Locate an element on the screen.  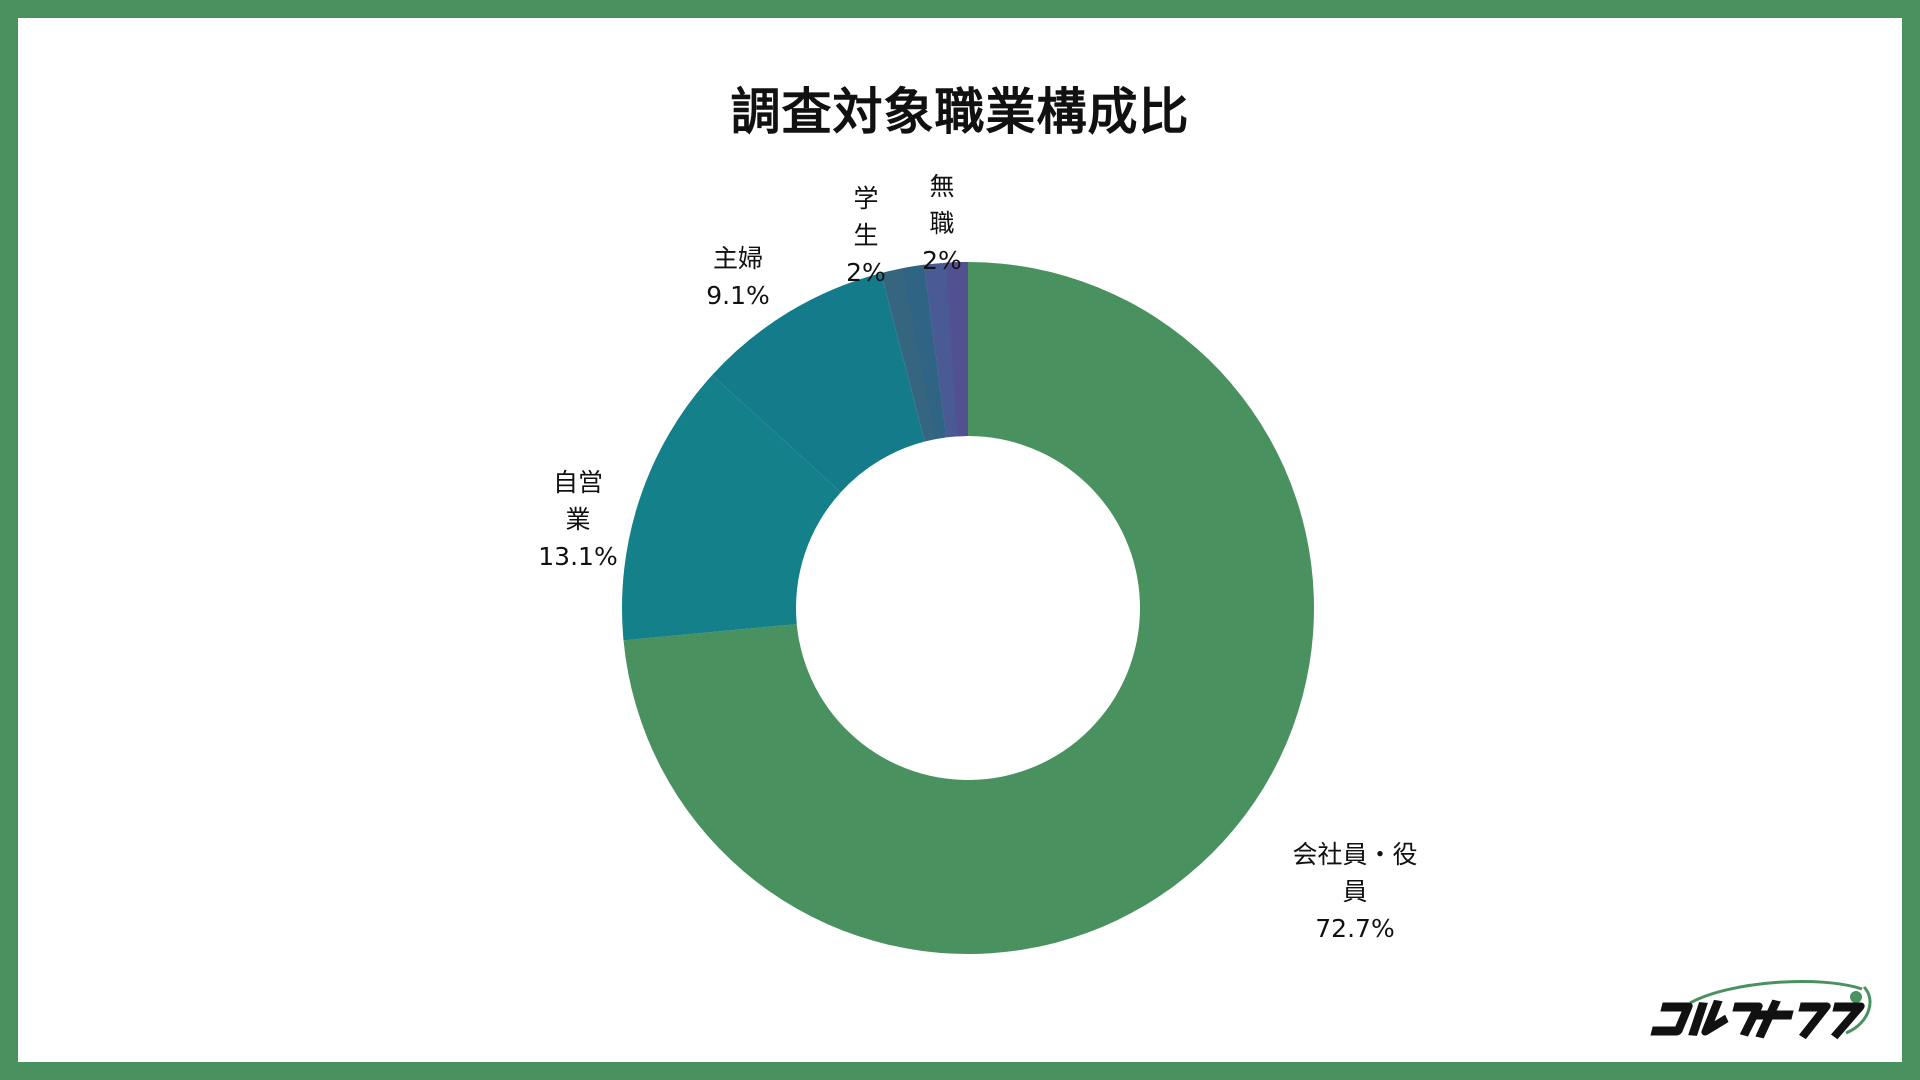
slice-2-category-label: 自営 is located at coordinates (578, 482).